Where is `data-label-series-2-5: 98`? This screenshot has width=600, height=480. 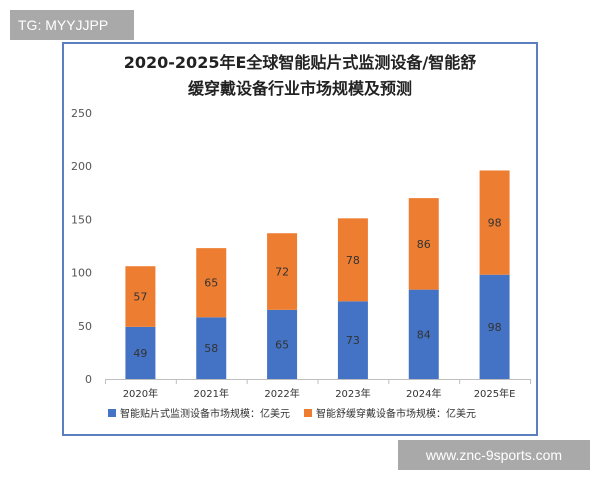 data-label-series-2-5: 98 is located at coordinates (495, 223).